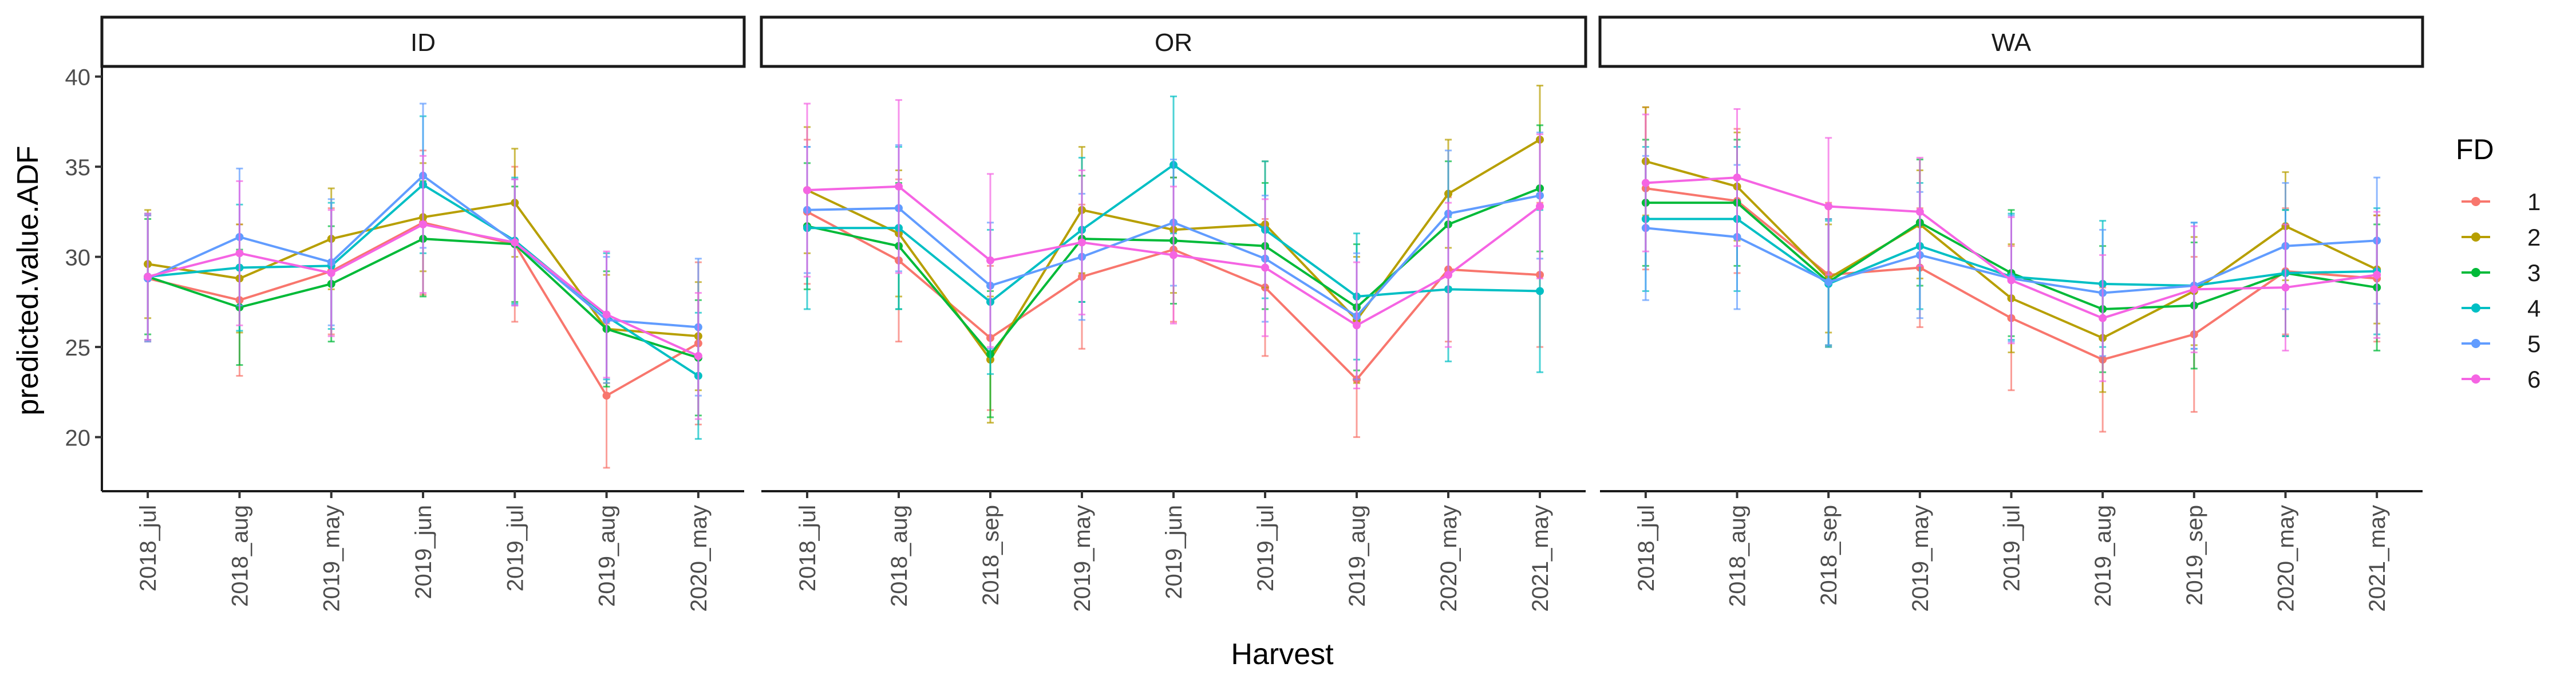  What do you see at coordinates (78, 438) in the screenshot?
I see `y-tick-label: 20` at bounding box center [78, 438].